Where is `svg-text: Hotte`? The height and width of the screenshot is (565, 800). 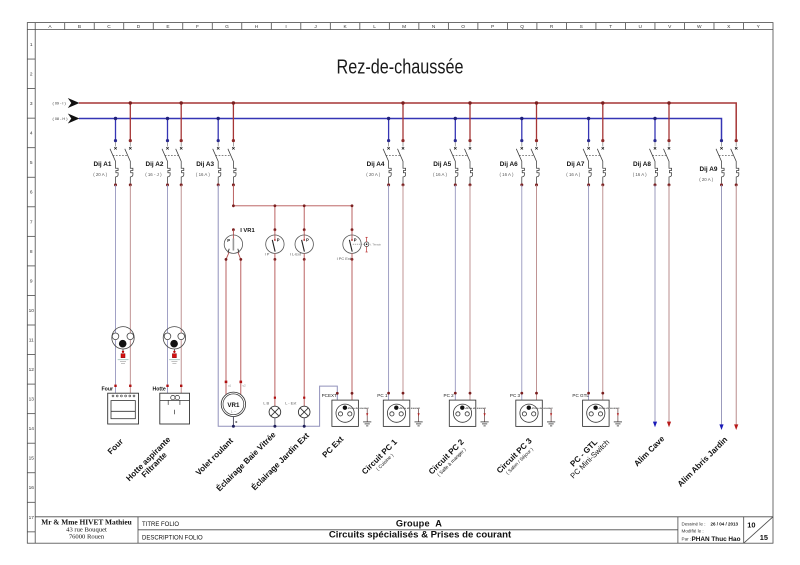
svg-text: Hotte is located at coordinates (159, 389).